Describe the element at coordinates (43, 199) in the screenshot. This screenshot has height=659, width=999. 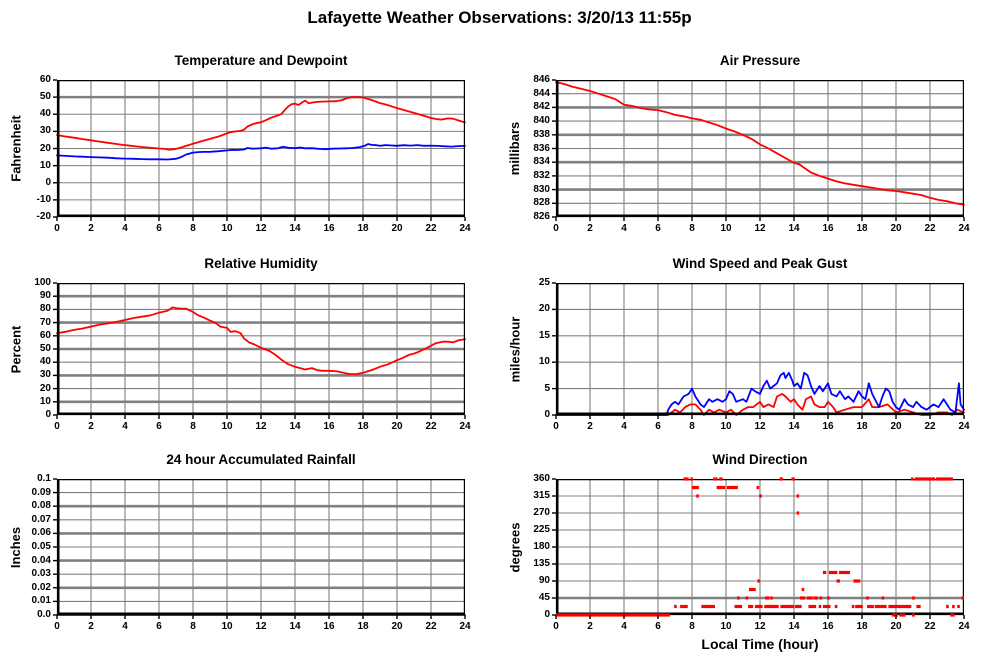
I see `y-tick-label: -10` at that location.